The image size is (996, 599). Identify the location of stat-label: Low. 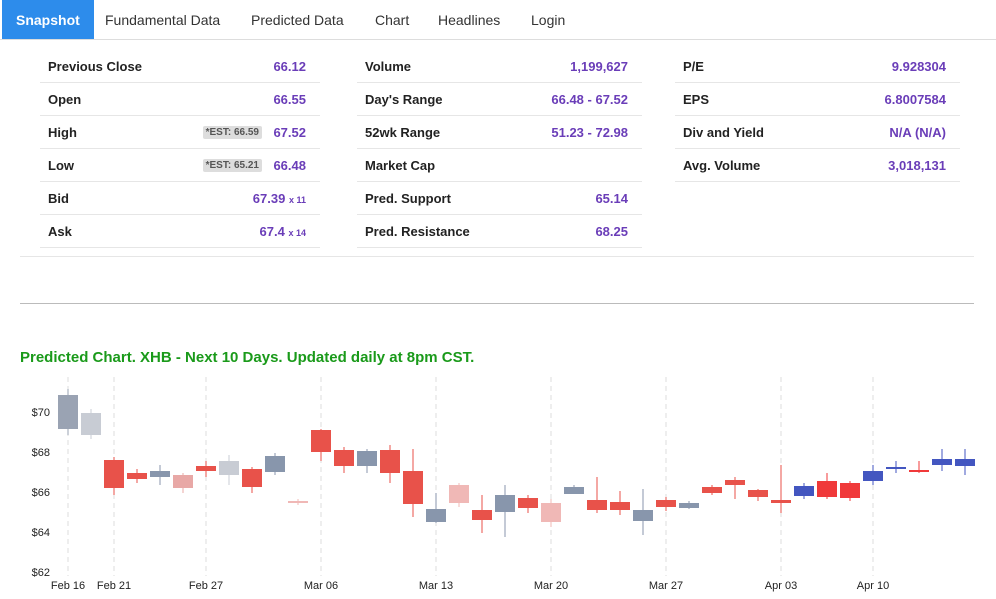
(61, 165).